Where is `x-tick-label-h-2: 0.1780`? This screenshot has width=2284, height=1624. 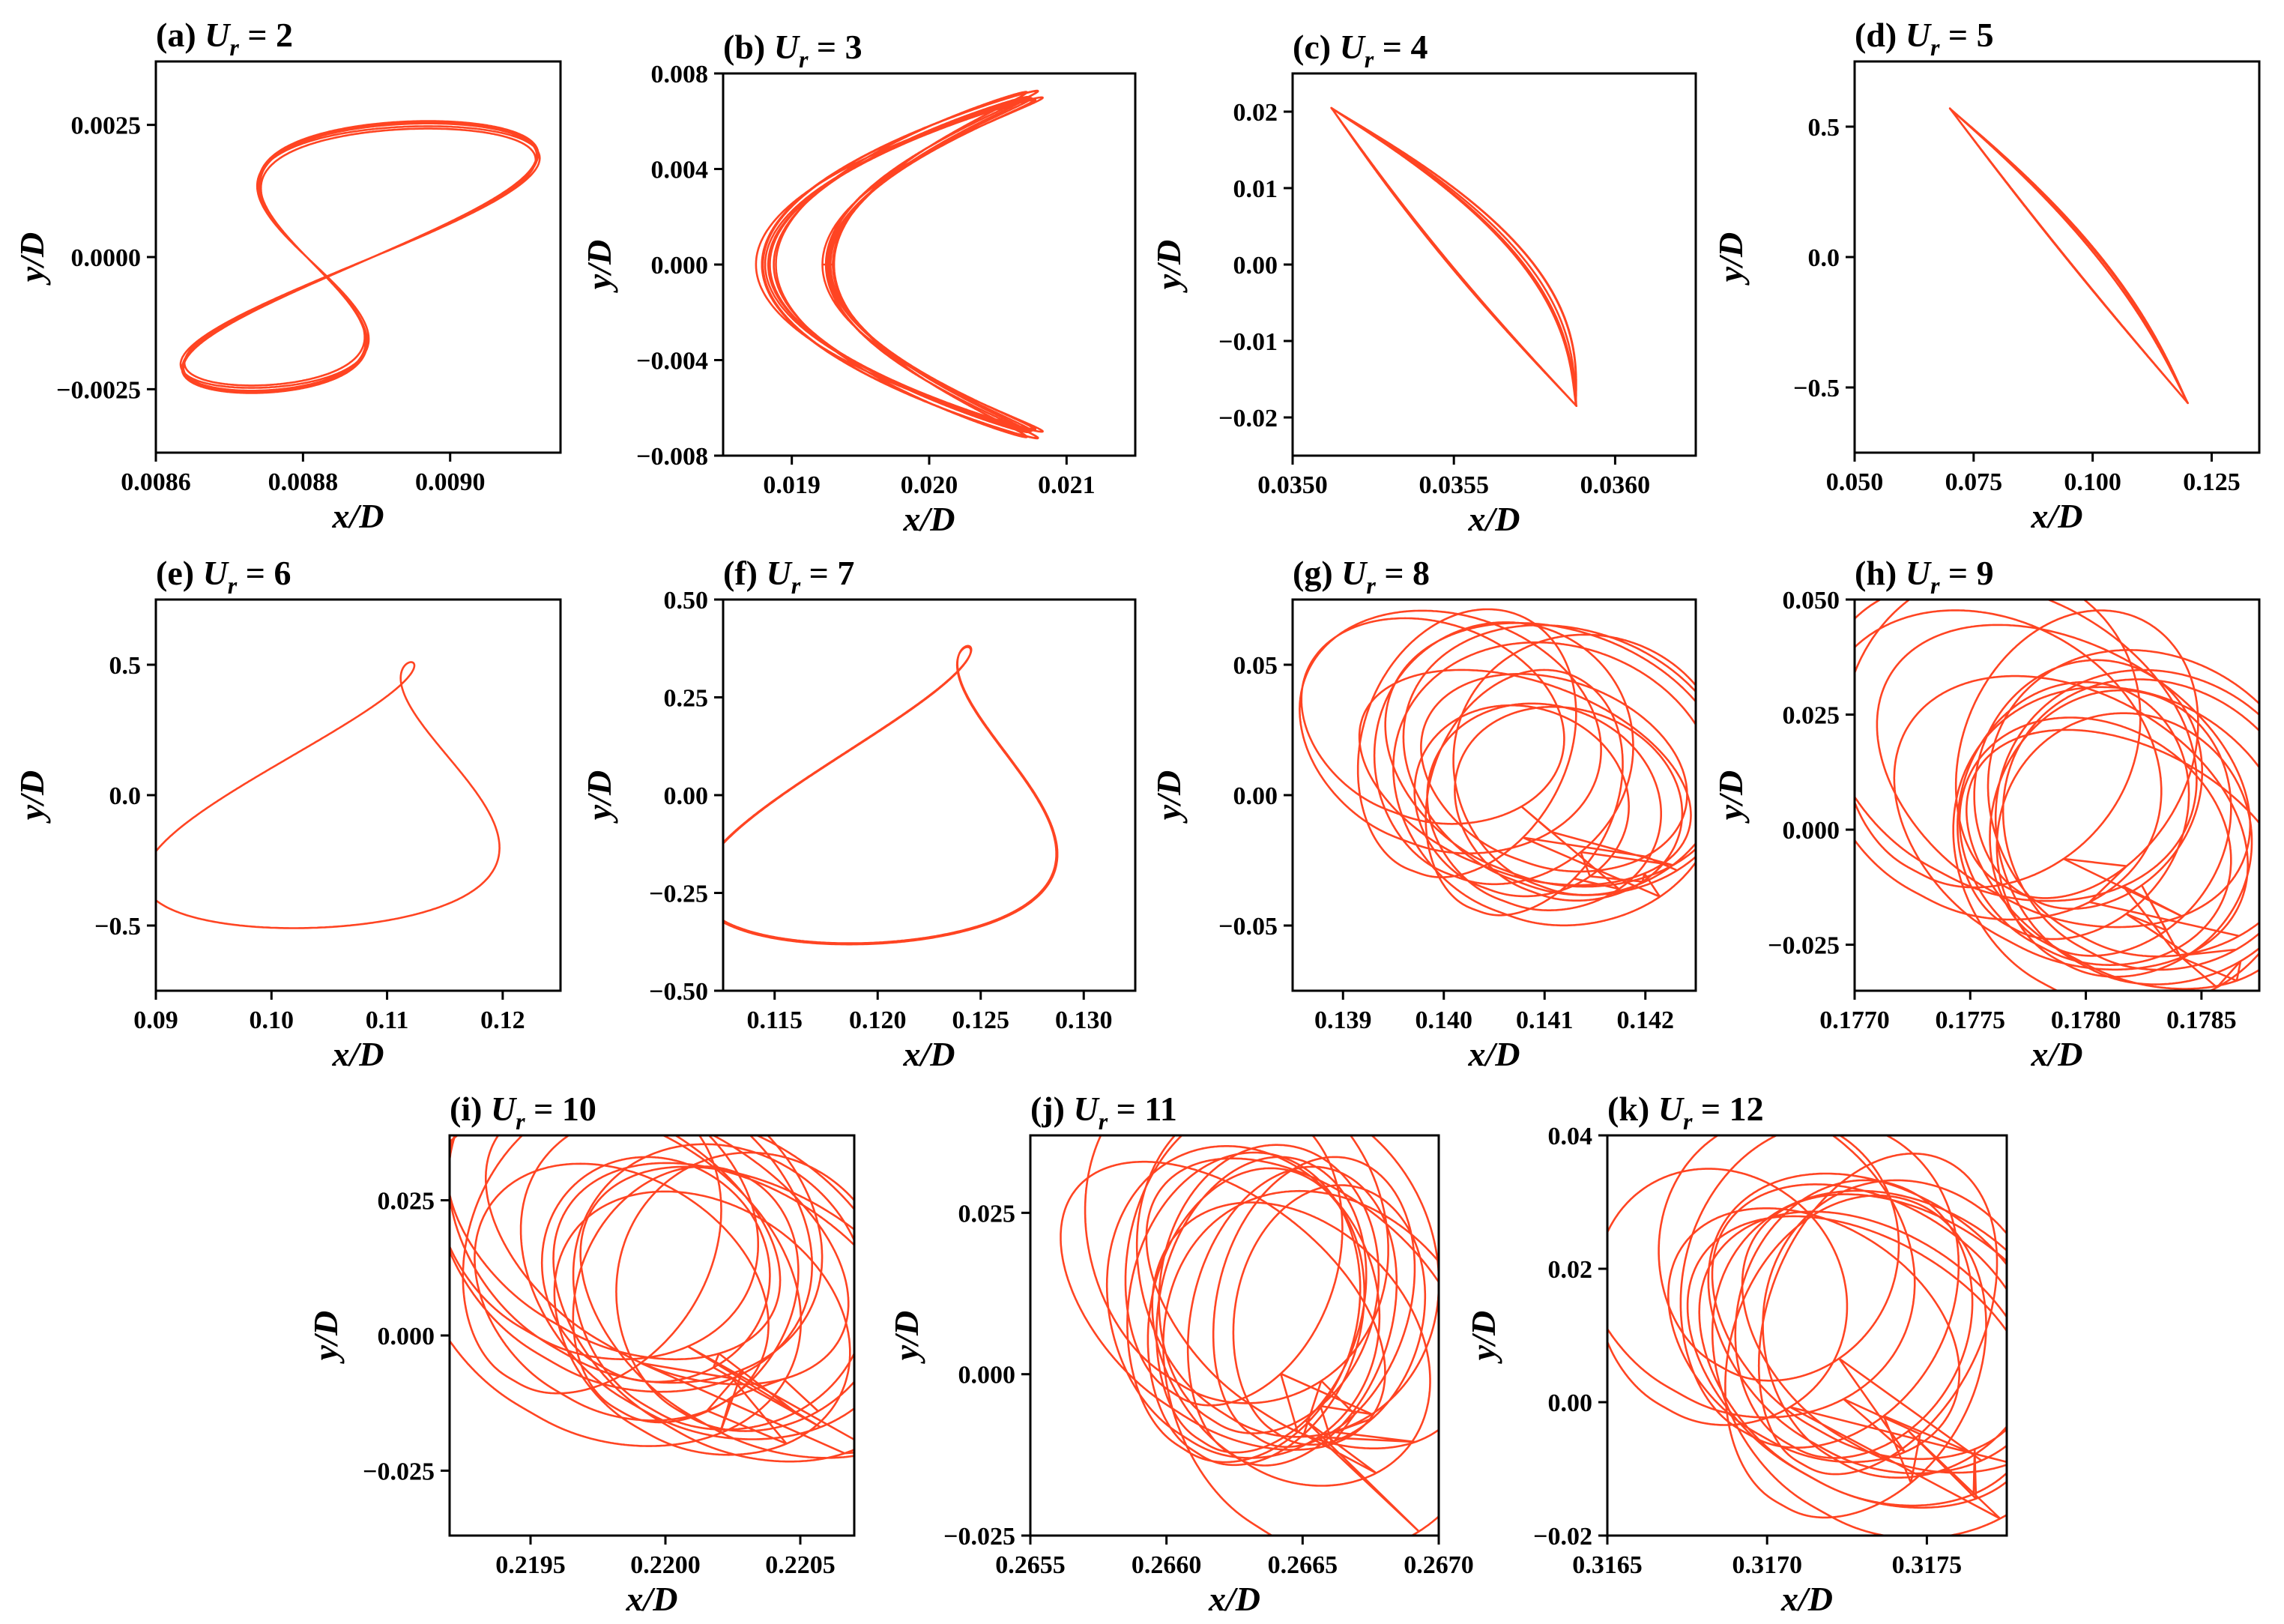
x-tick-label-h-2: 0.1780 is located at coordinates (2086, 1020).